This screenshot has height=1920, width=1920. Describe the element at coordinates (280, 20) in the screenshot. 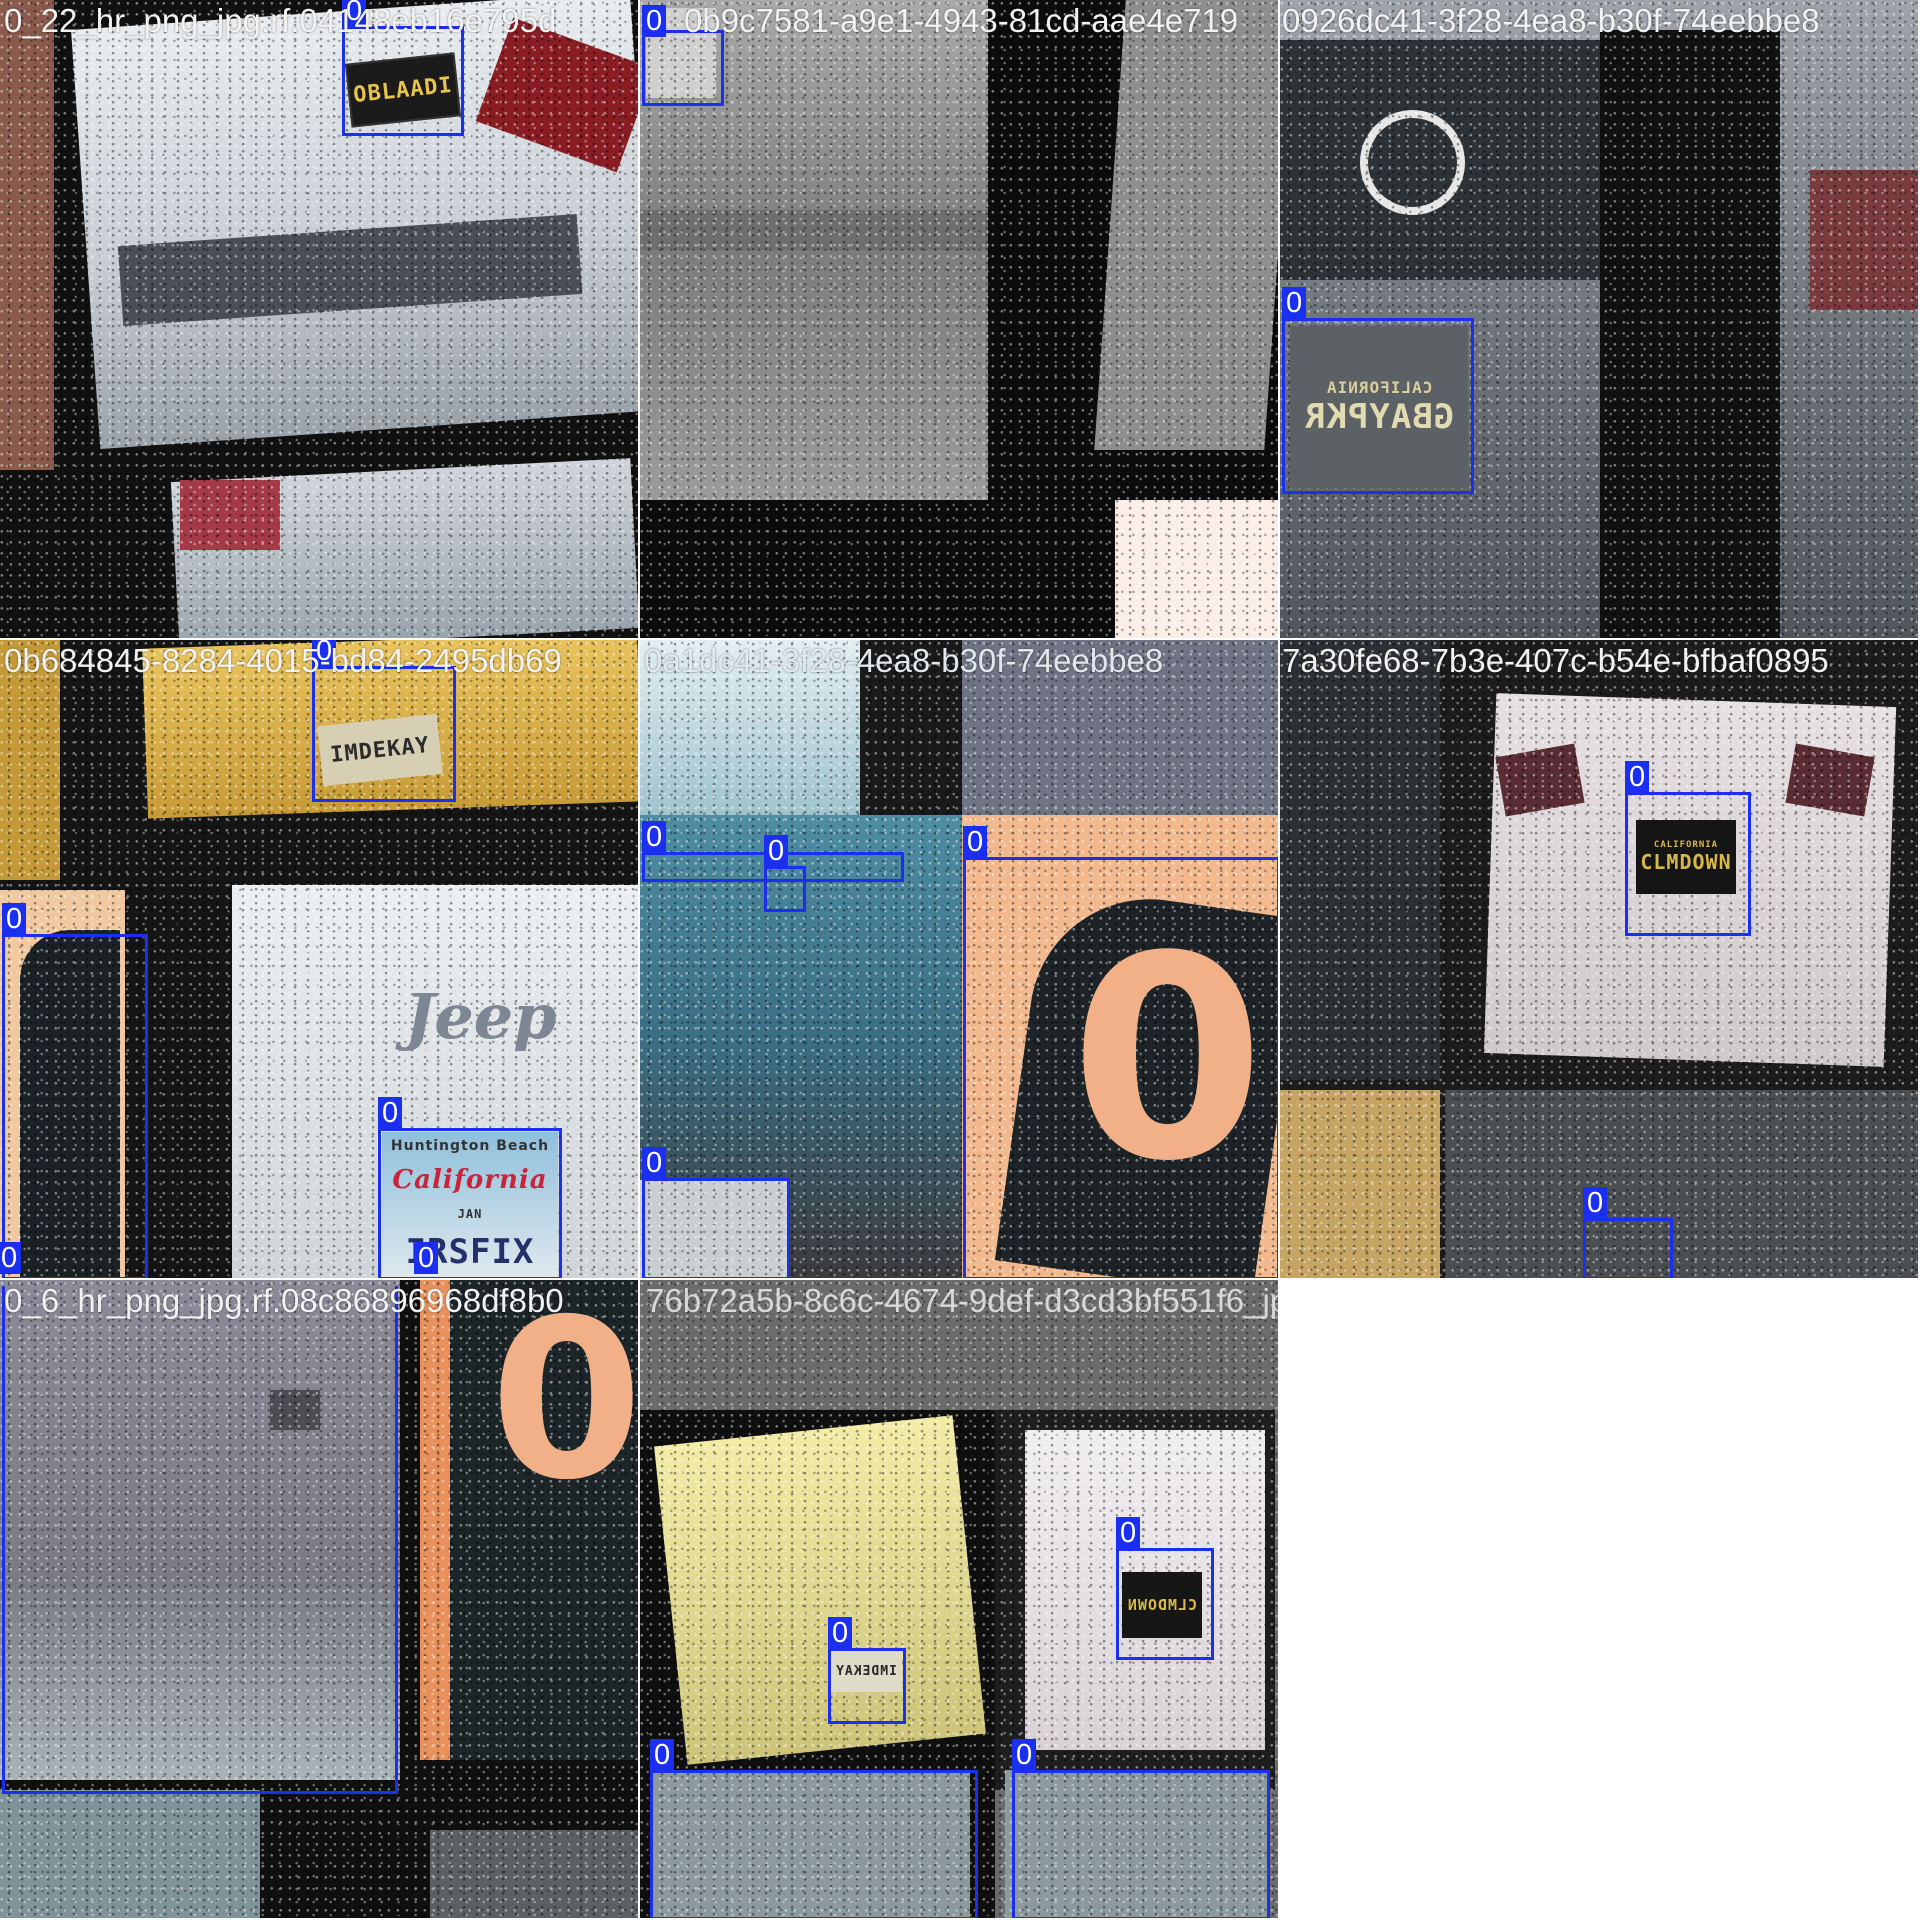

I see `image-filename: 0_22_hr_png_jpg.rf.04148eb16e795d` at that location.